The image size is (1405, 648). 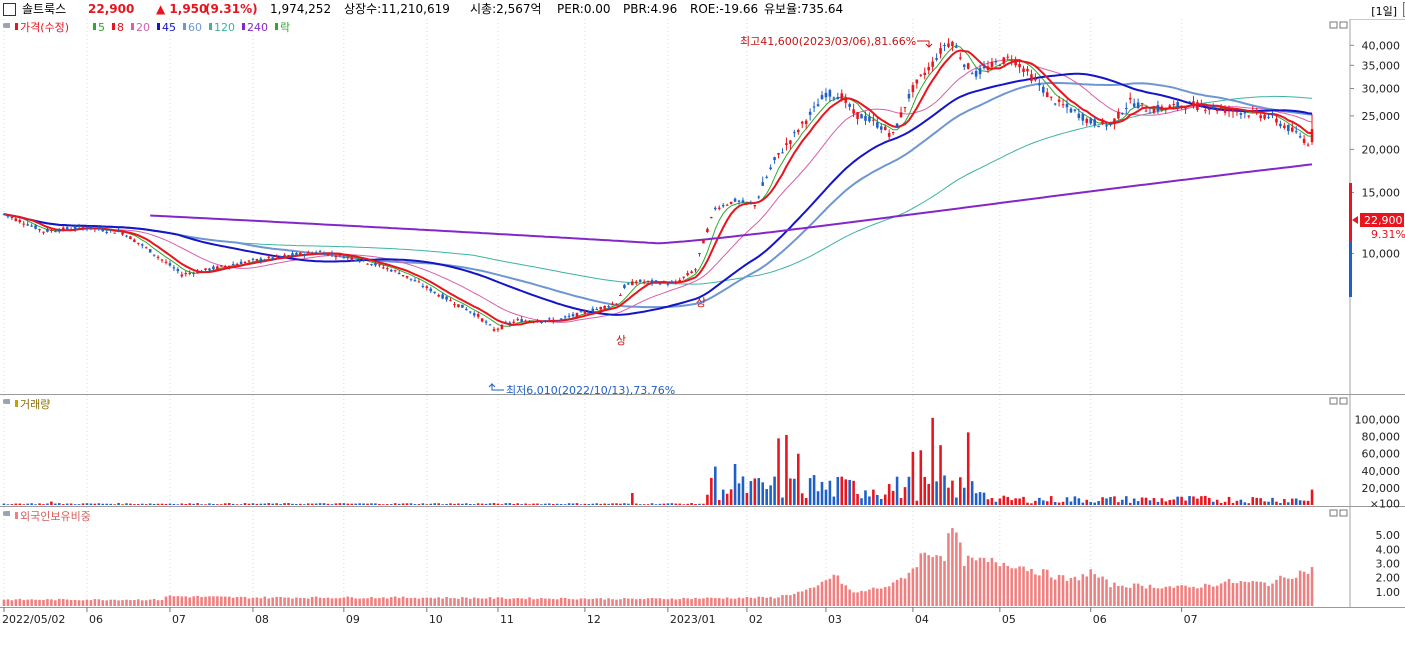 What do you see at coordinates (1381, 45) in the screenshot?
I see `price-tick-label: 40,000` at bounding box center [1381, 45].